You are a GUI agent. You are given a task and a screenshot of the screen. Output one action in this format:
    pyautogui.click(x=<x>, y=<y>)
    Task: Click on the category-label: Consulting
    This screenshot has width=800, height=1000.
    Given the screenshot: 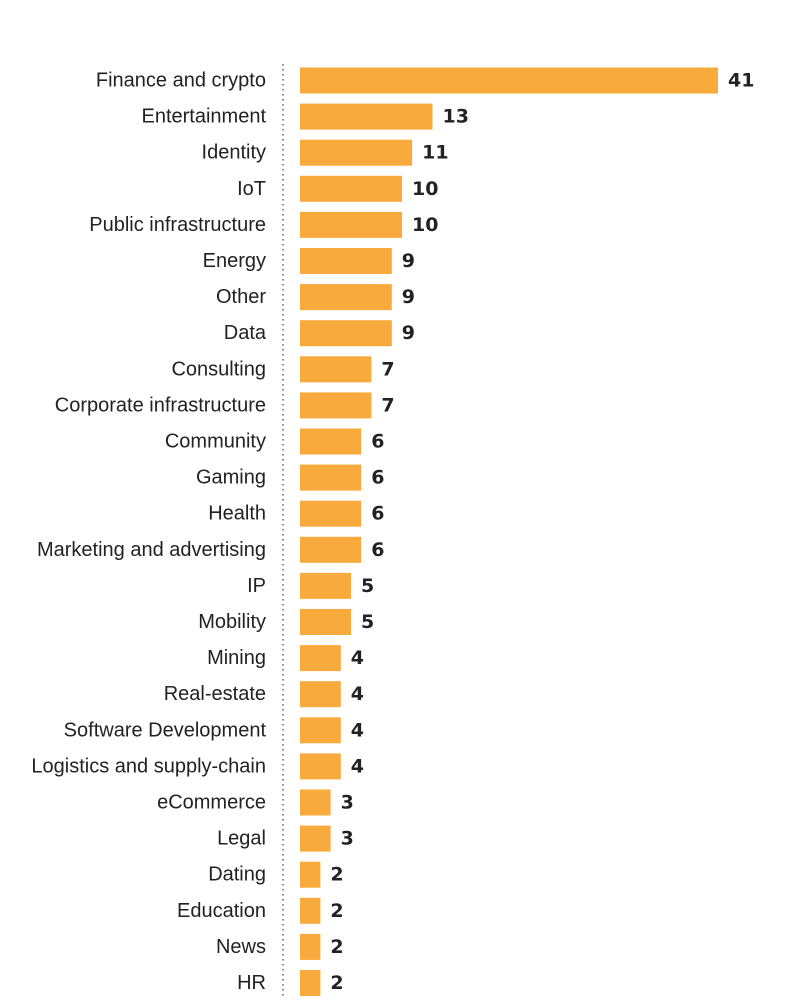 What is the action you would take?
    pyautogui.click(x=218, y=369)
    